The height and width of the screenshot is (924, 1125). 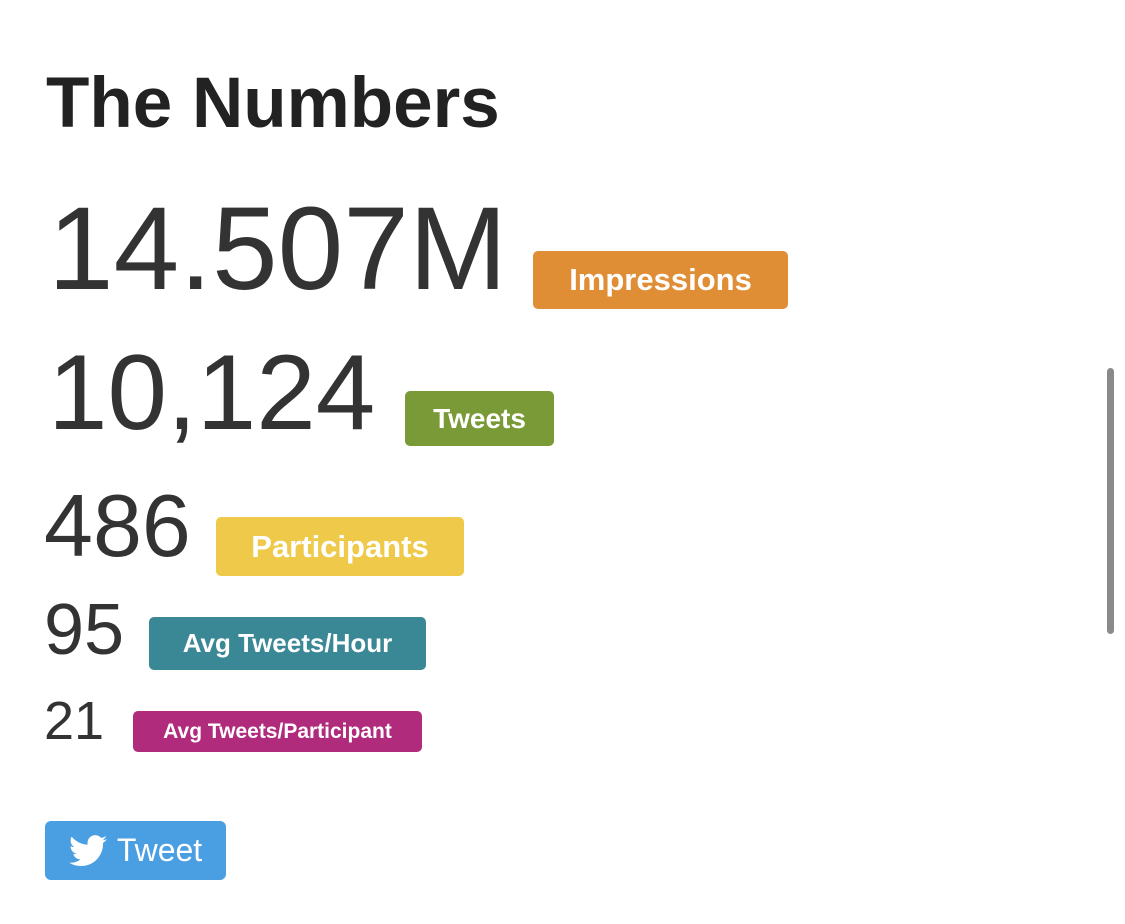 I want to click on tweet-button: Tweet, so click(x=135, y=850).